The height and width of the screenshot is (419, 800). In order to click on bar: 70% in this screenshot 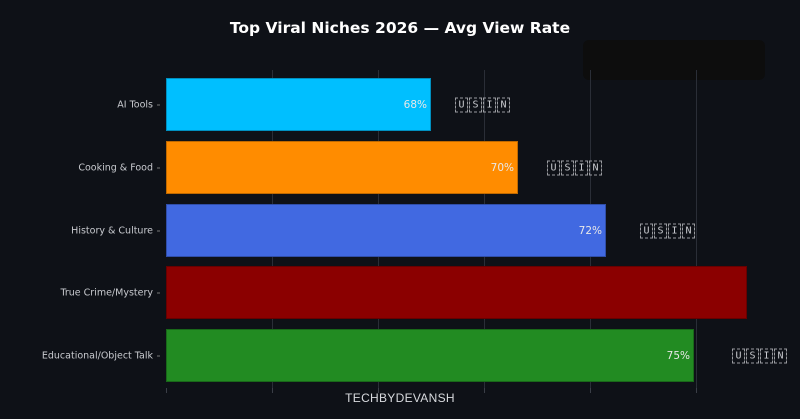, I will do `click(342, 167)`.